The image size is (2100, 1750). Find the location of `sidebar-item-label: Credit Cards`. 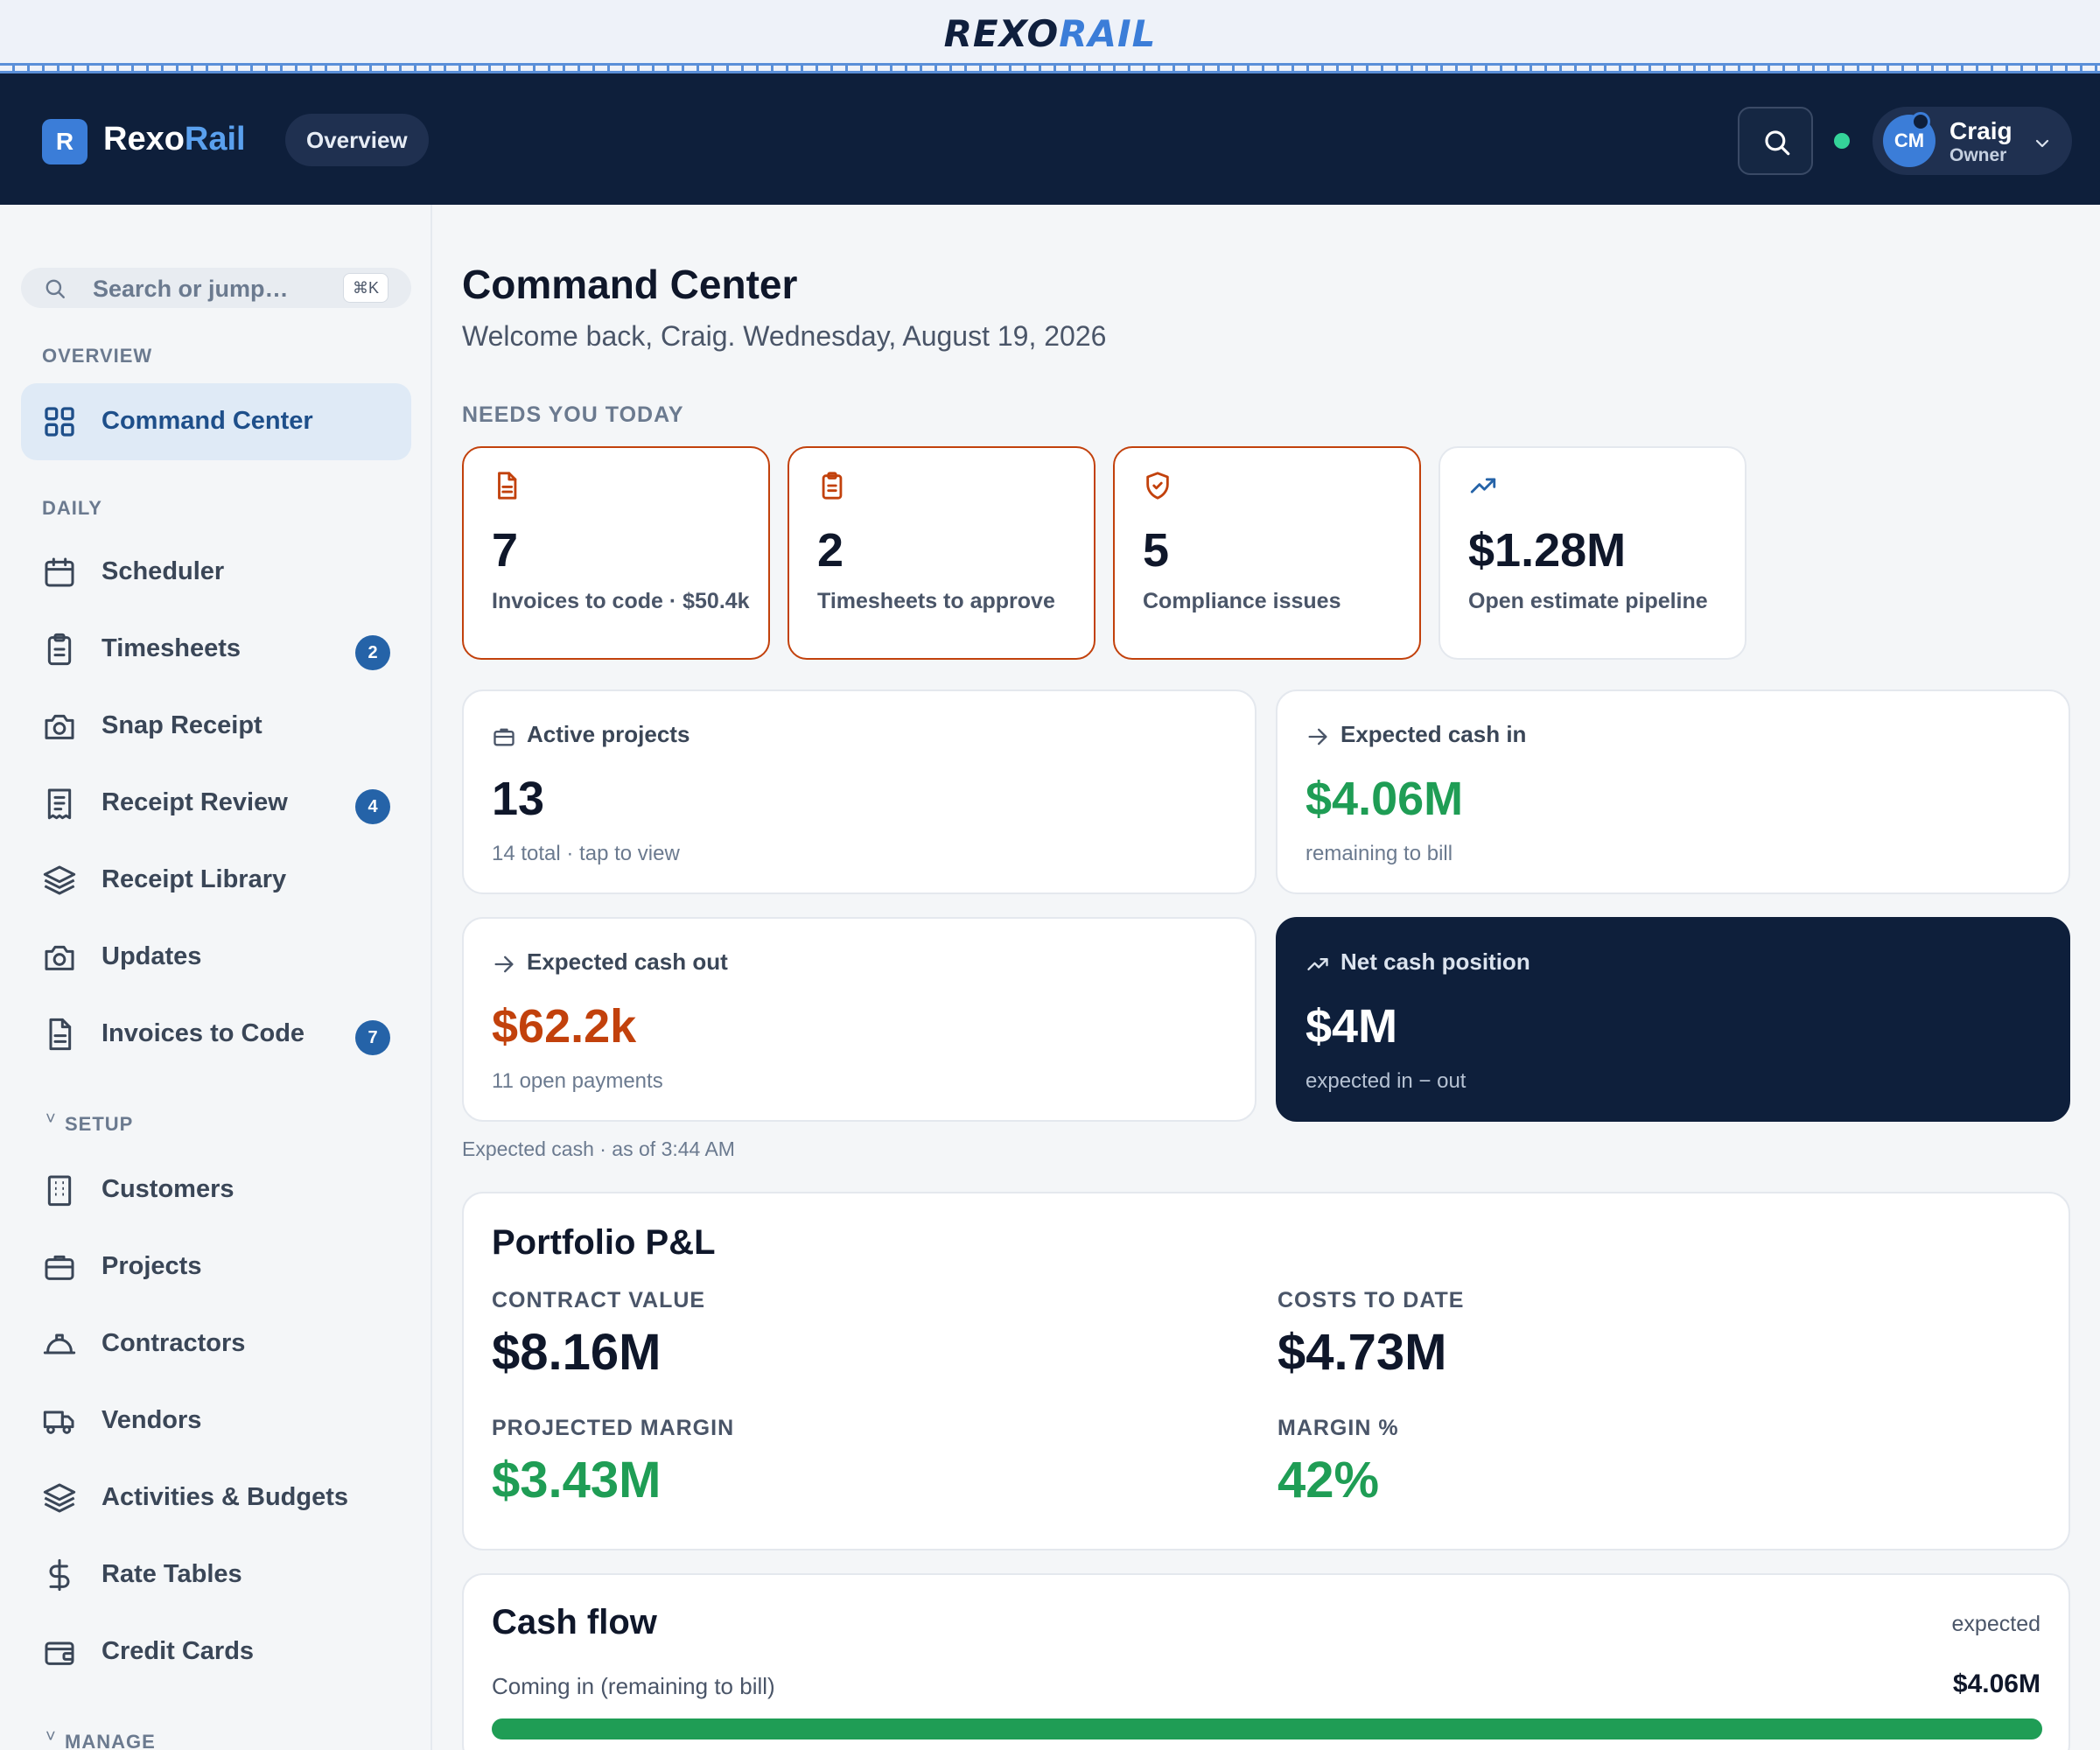

sidebar-item-label: Credit Cards is located at coordinates (178, 1651).